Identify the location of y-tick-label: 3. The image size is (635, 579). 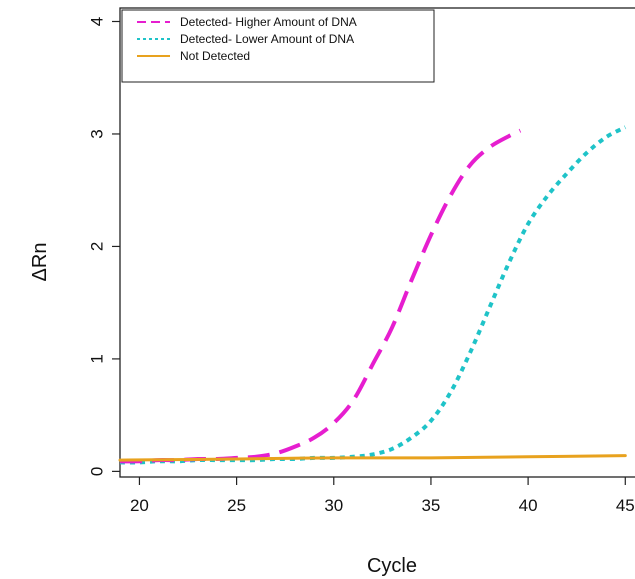
(96, 133).